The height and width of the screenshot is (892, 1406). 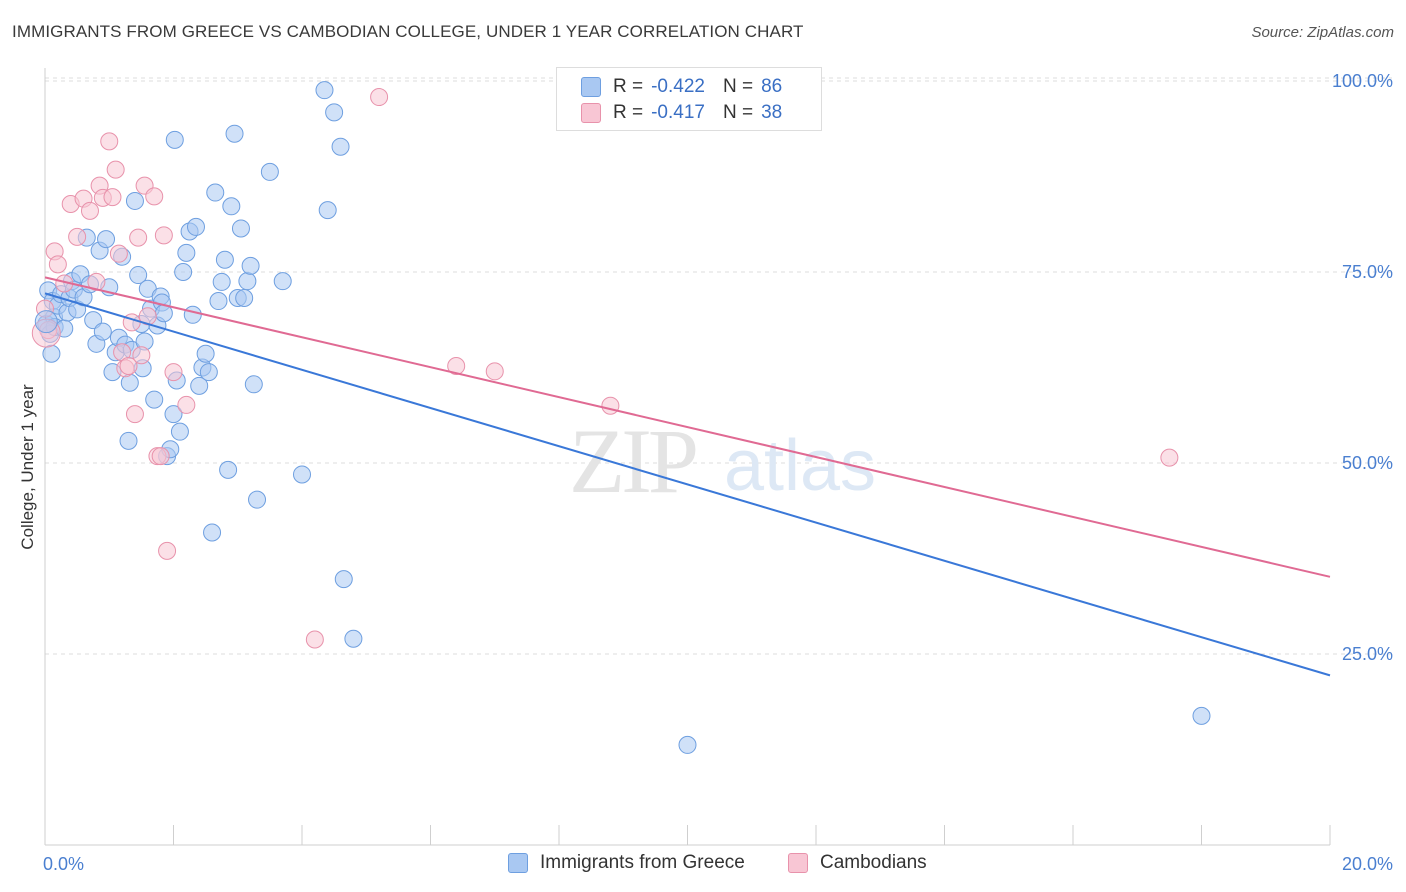 I want to click on legend-item-cambodians: Cambodians, so click(x=857, y=863).